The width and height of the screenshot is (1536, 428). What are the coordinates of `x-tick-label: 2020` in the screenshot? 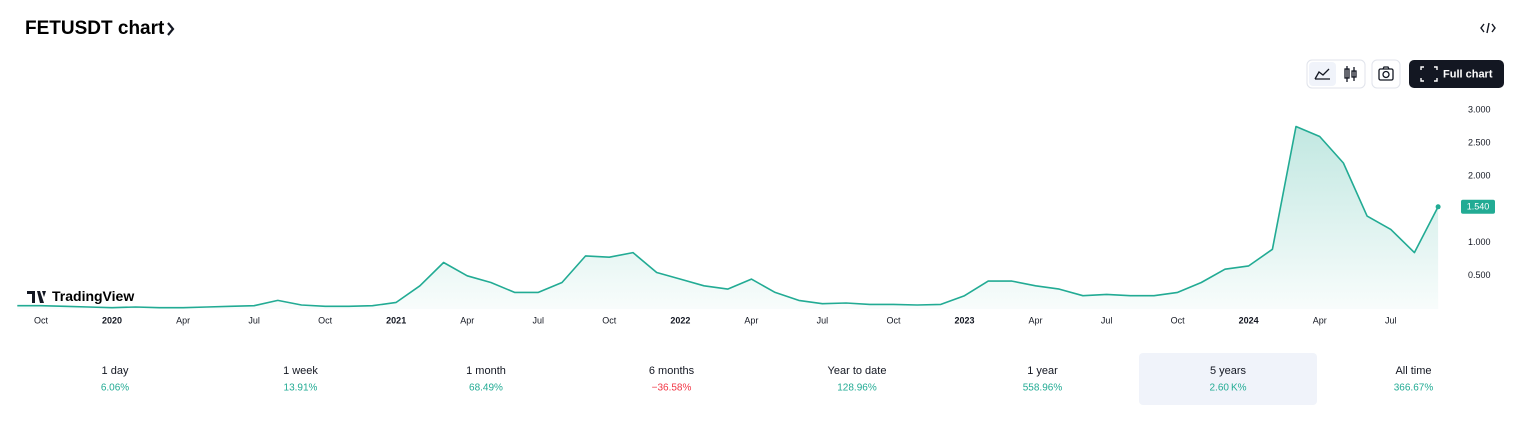 It's located at (112, 320).